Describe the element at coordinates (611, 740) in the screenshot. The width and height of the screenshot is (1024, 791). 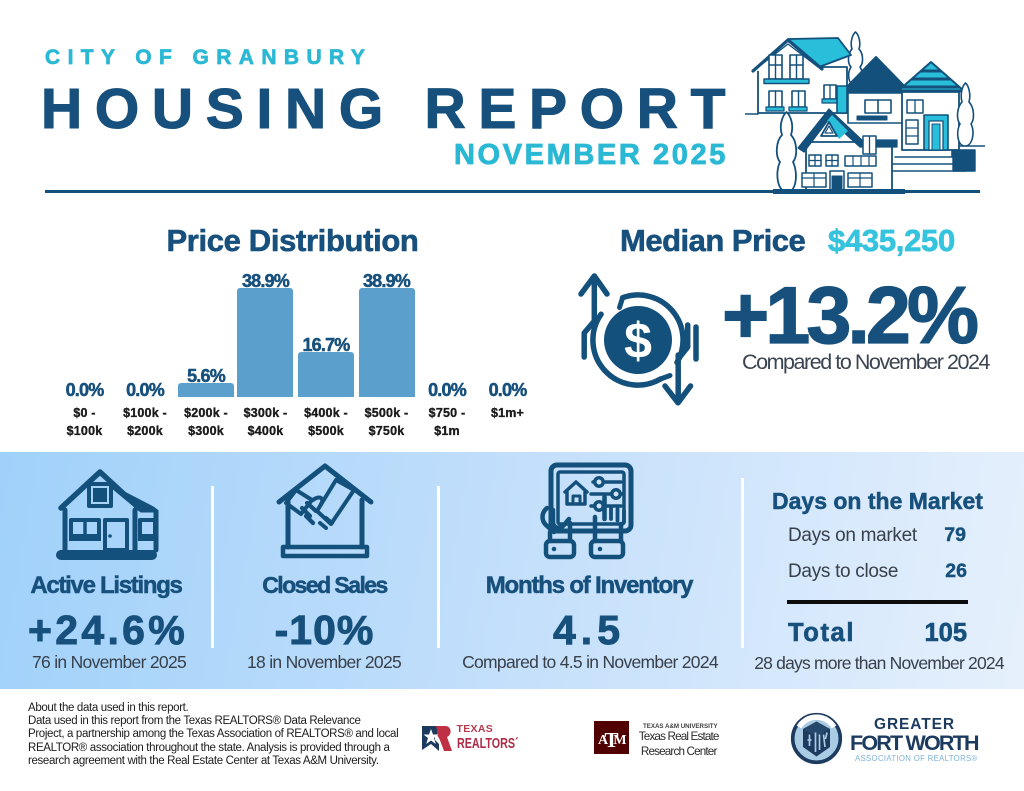
I see `svg-text: T` at that location.